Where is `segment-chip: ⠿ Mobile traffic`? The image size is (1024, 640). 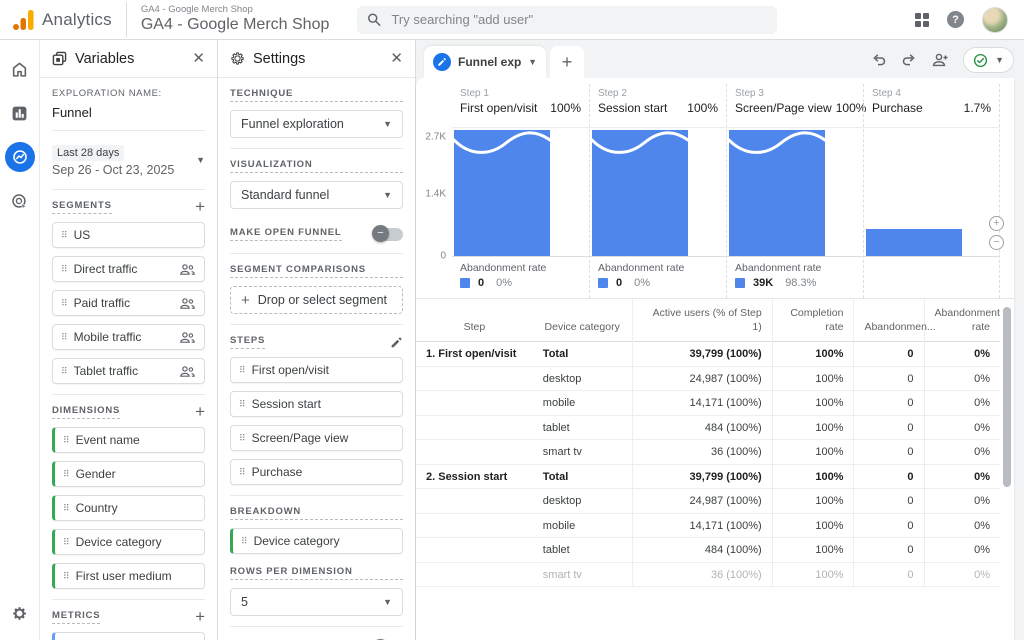 segment-chip: ⠿ Mobile traffic is located at coordinates (128, 337).